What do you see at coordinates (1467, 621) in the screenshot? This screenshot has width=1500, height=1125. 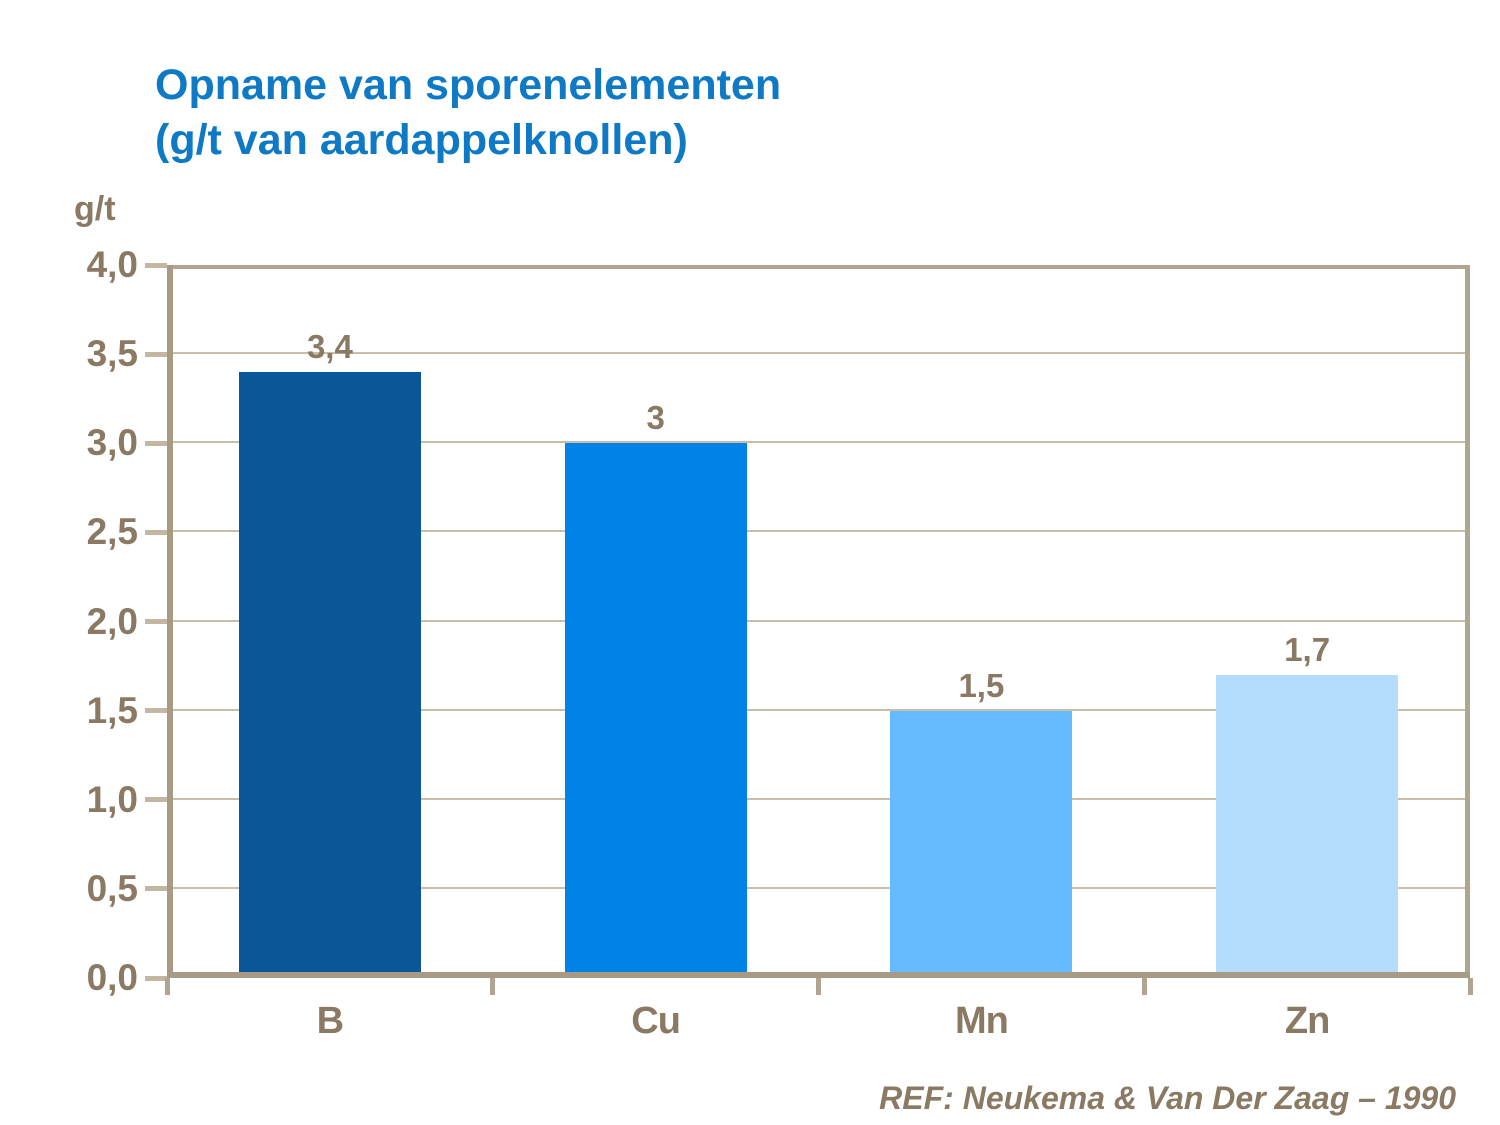 I see `plot-border-right` at bounding box center [1467, 621].